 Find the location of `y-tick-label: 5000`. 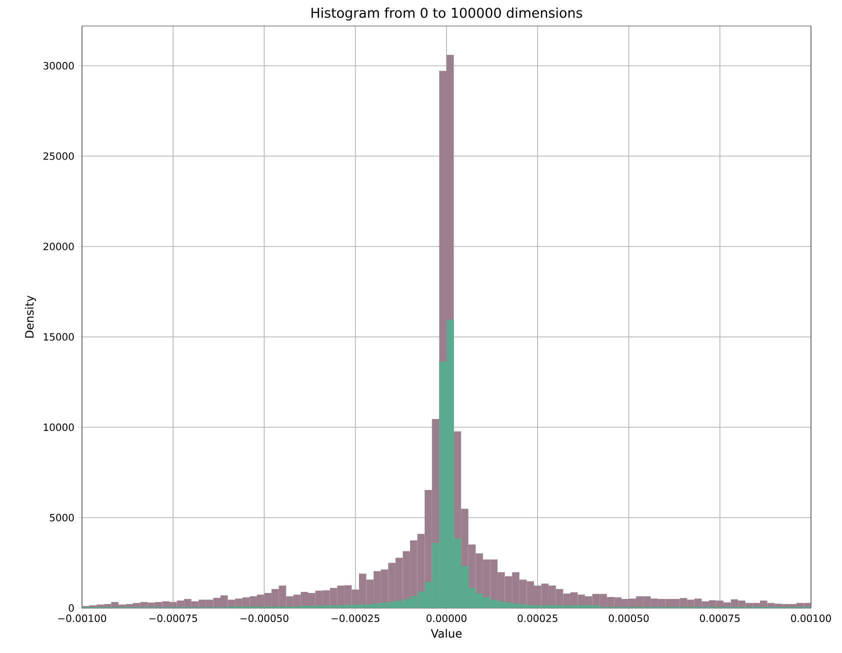

y-tick-label: 5000 is located at coordinates (62, 518).